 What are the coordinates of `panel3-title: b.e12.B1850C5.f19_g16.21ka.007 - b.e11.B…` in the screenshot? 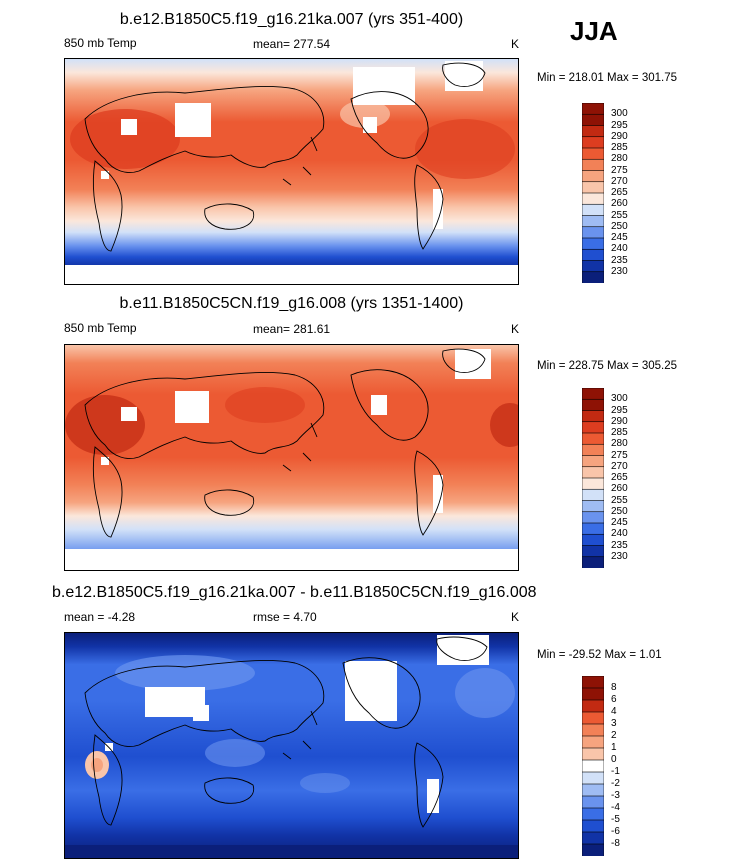 It's located at (294, 592).